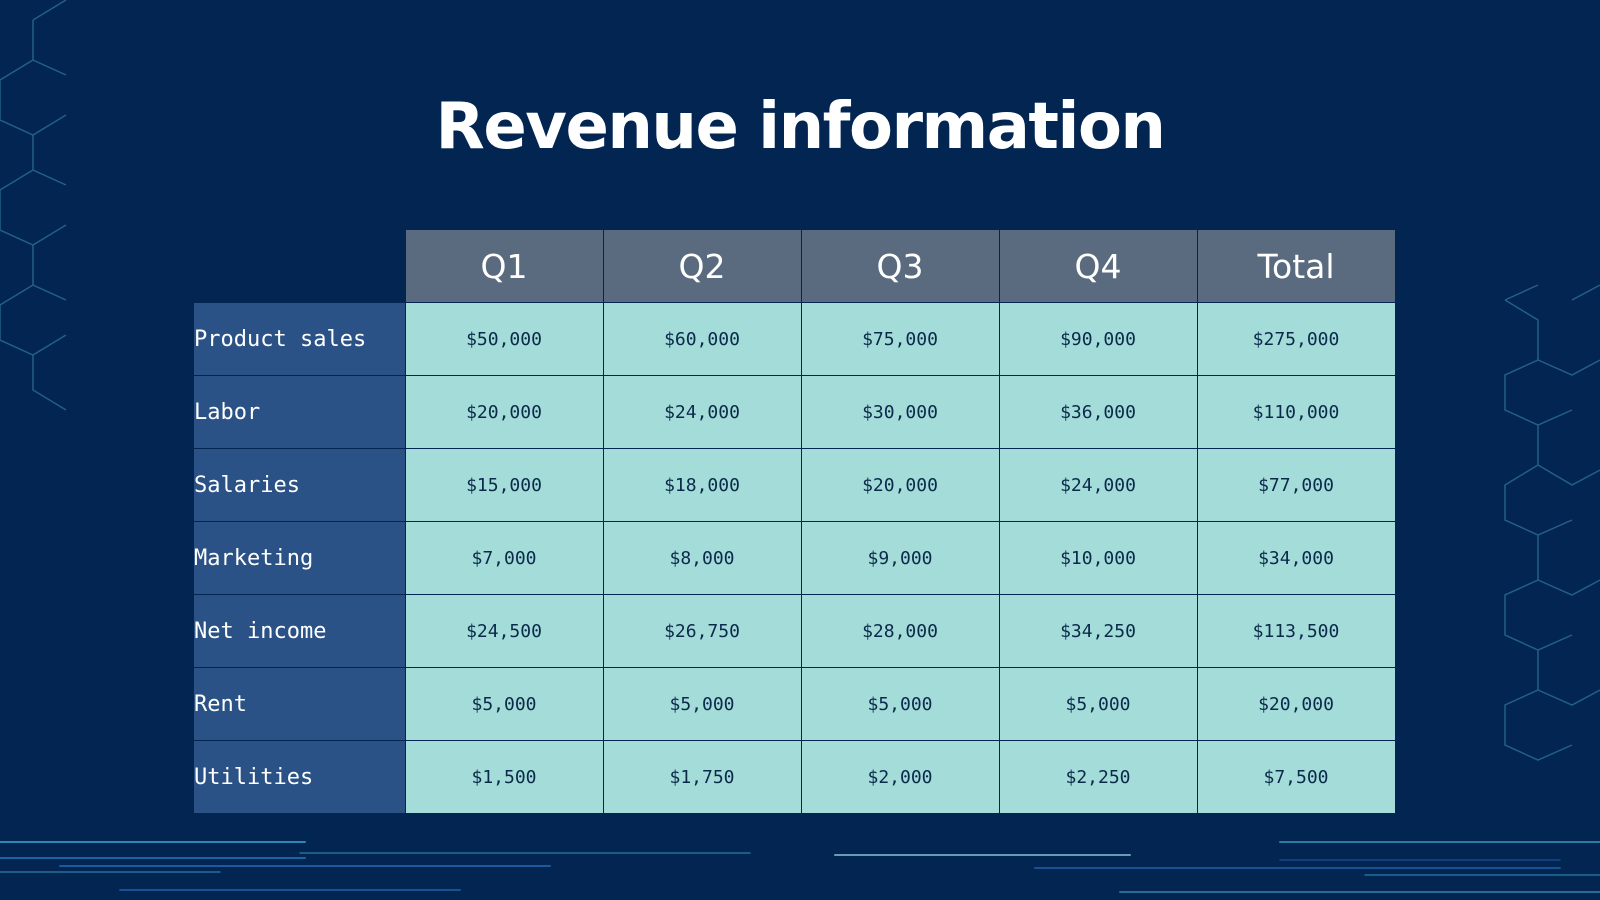 The height and width of the screenshot is (900, 1600). Describe the element at coordinates (1296, 777) in the screenshot. I see `table-cell: $7,500` at that location.